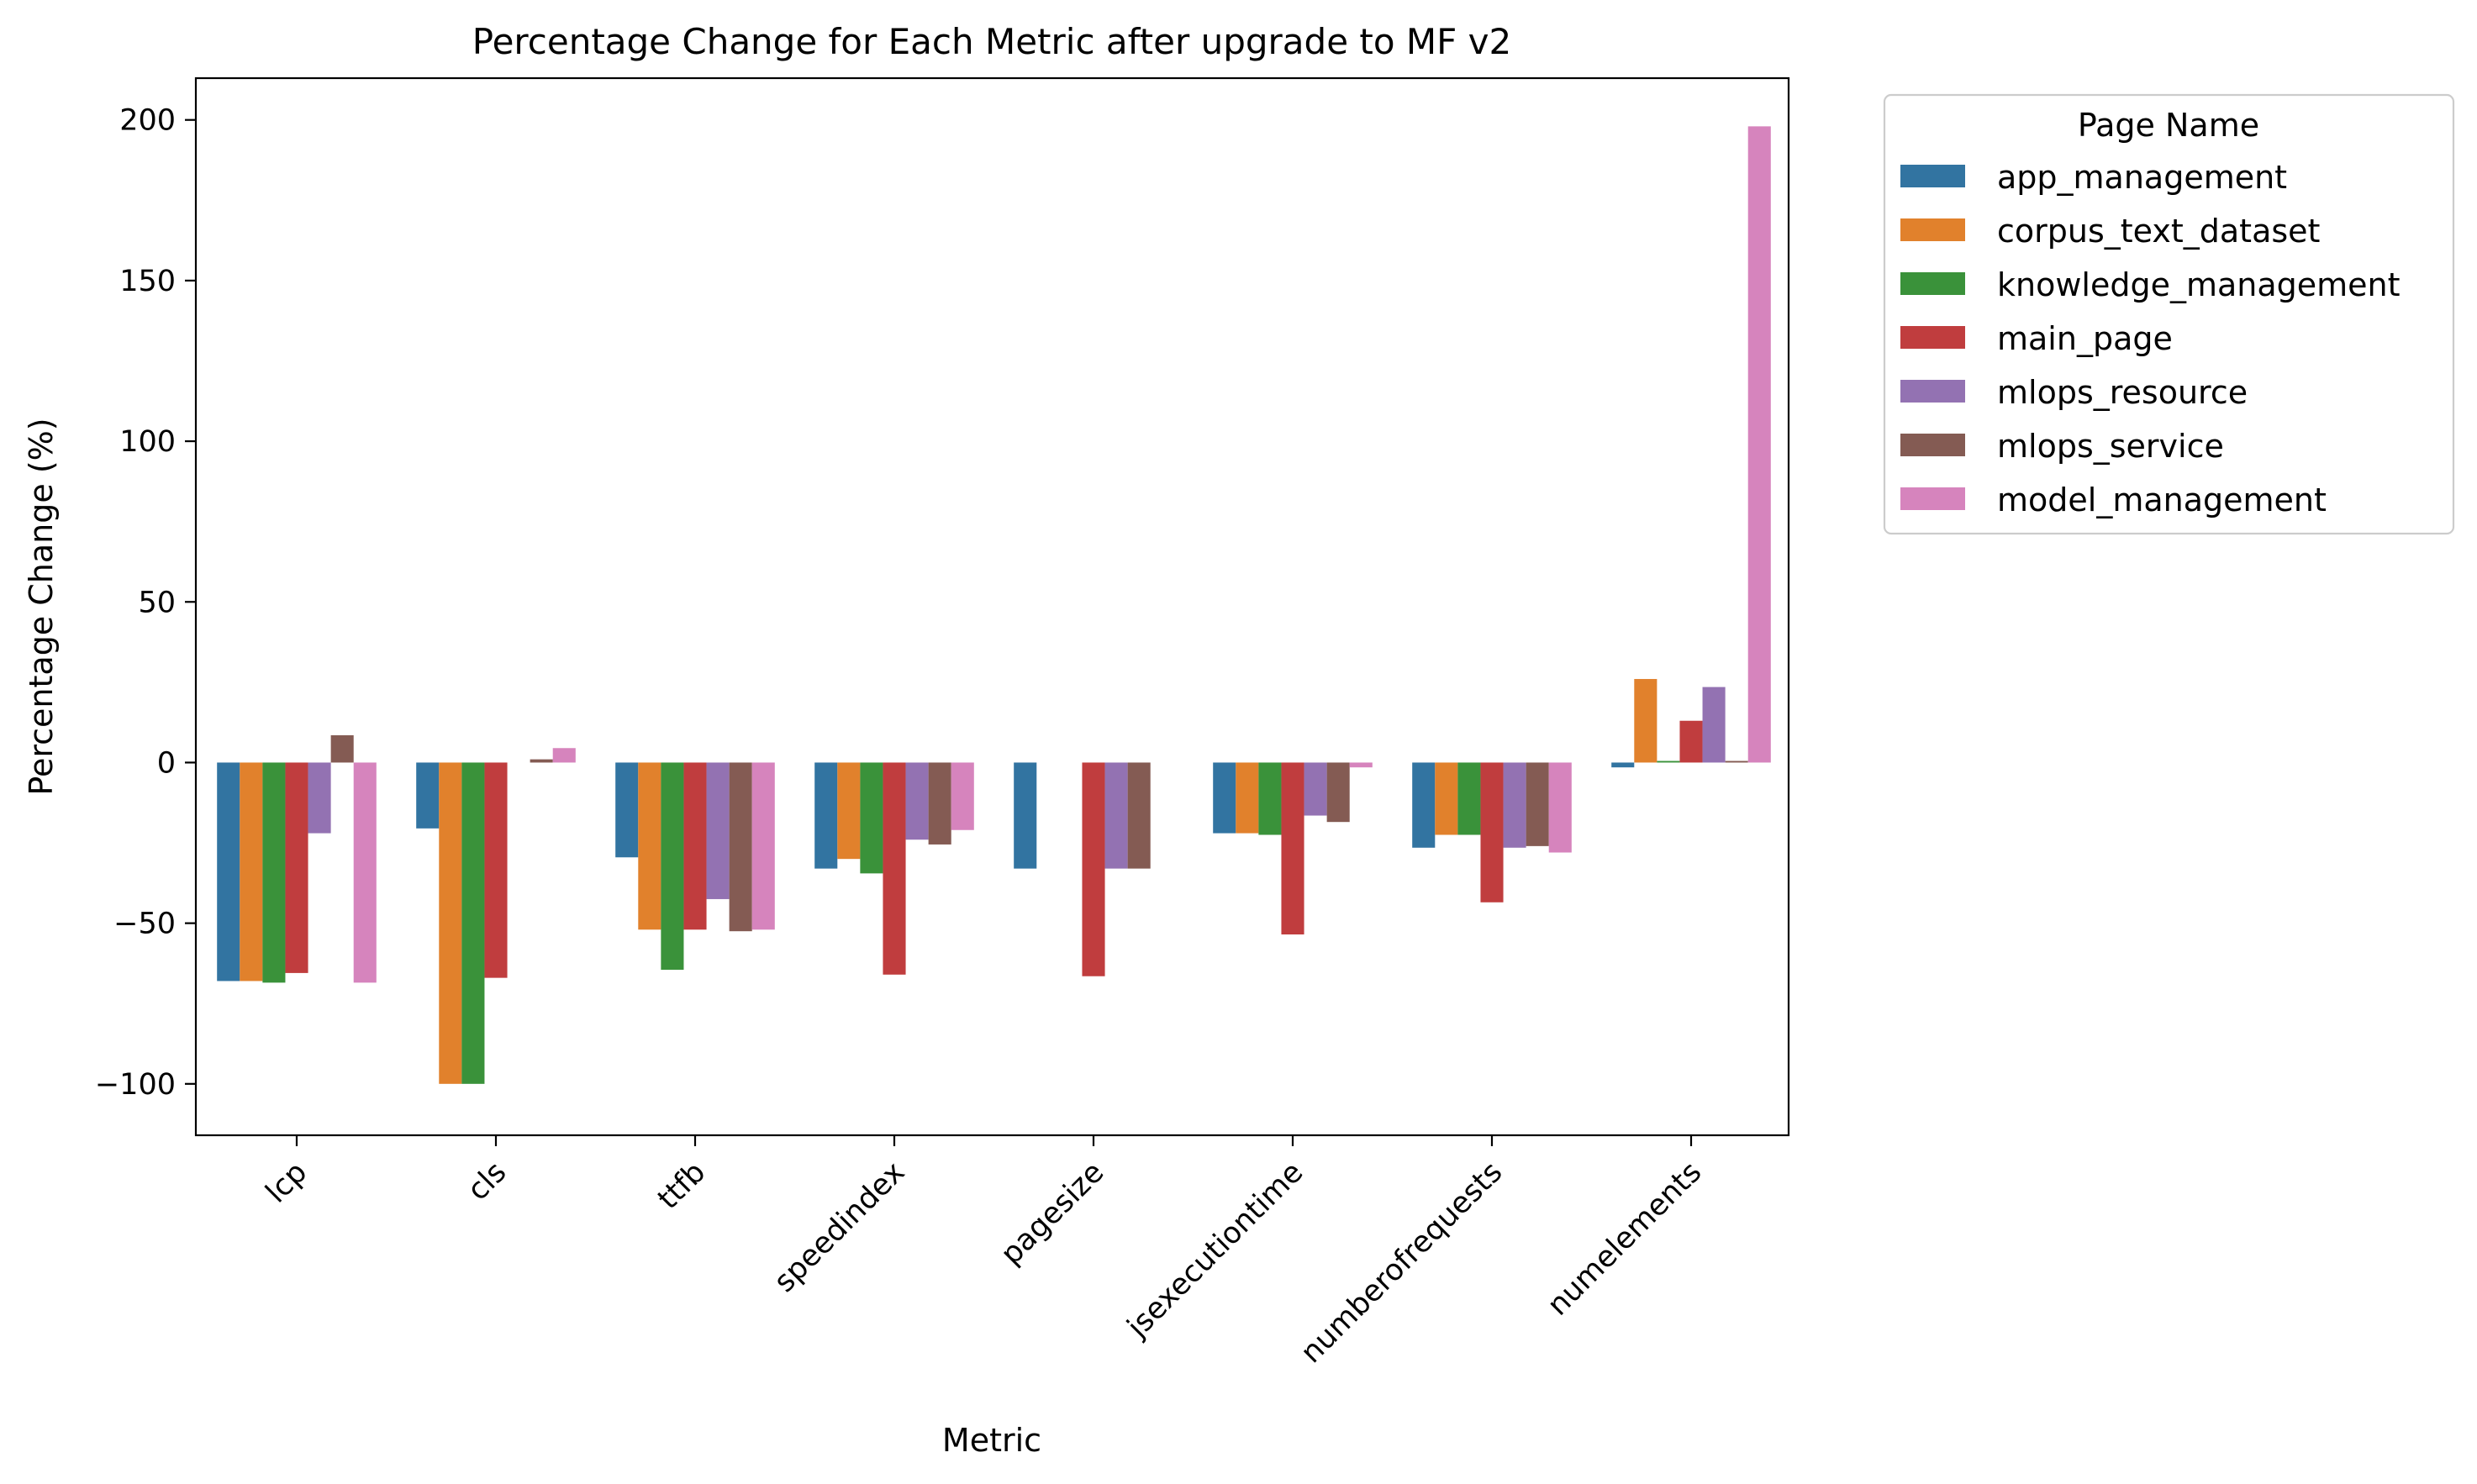 This screenshot has width=2477, height=1484. Describe the element at coordinates (1737, 761) in the screenshot. I see `bar-mlops_service-numelements` at that location.